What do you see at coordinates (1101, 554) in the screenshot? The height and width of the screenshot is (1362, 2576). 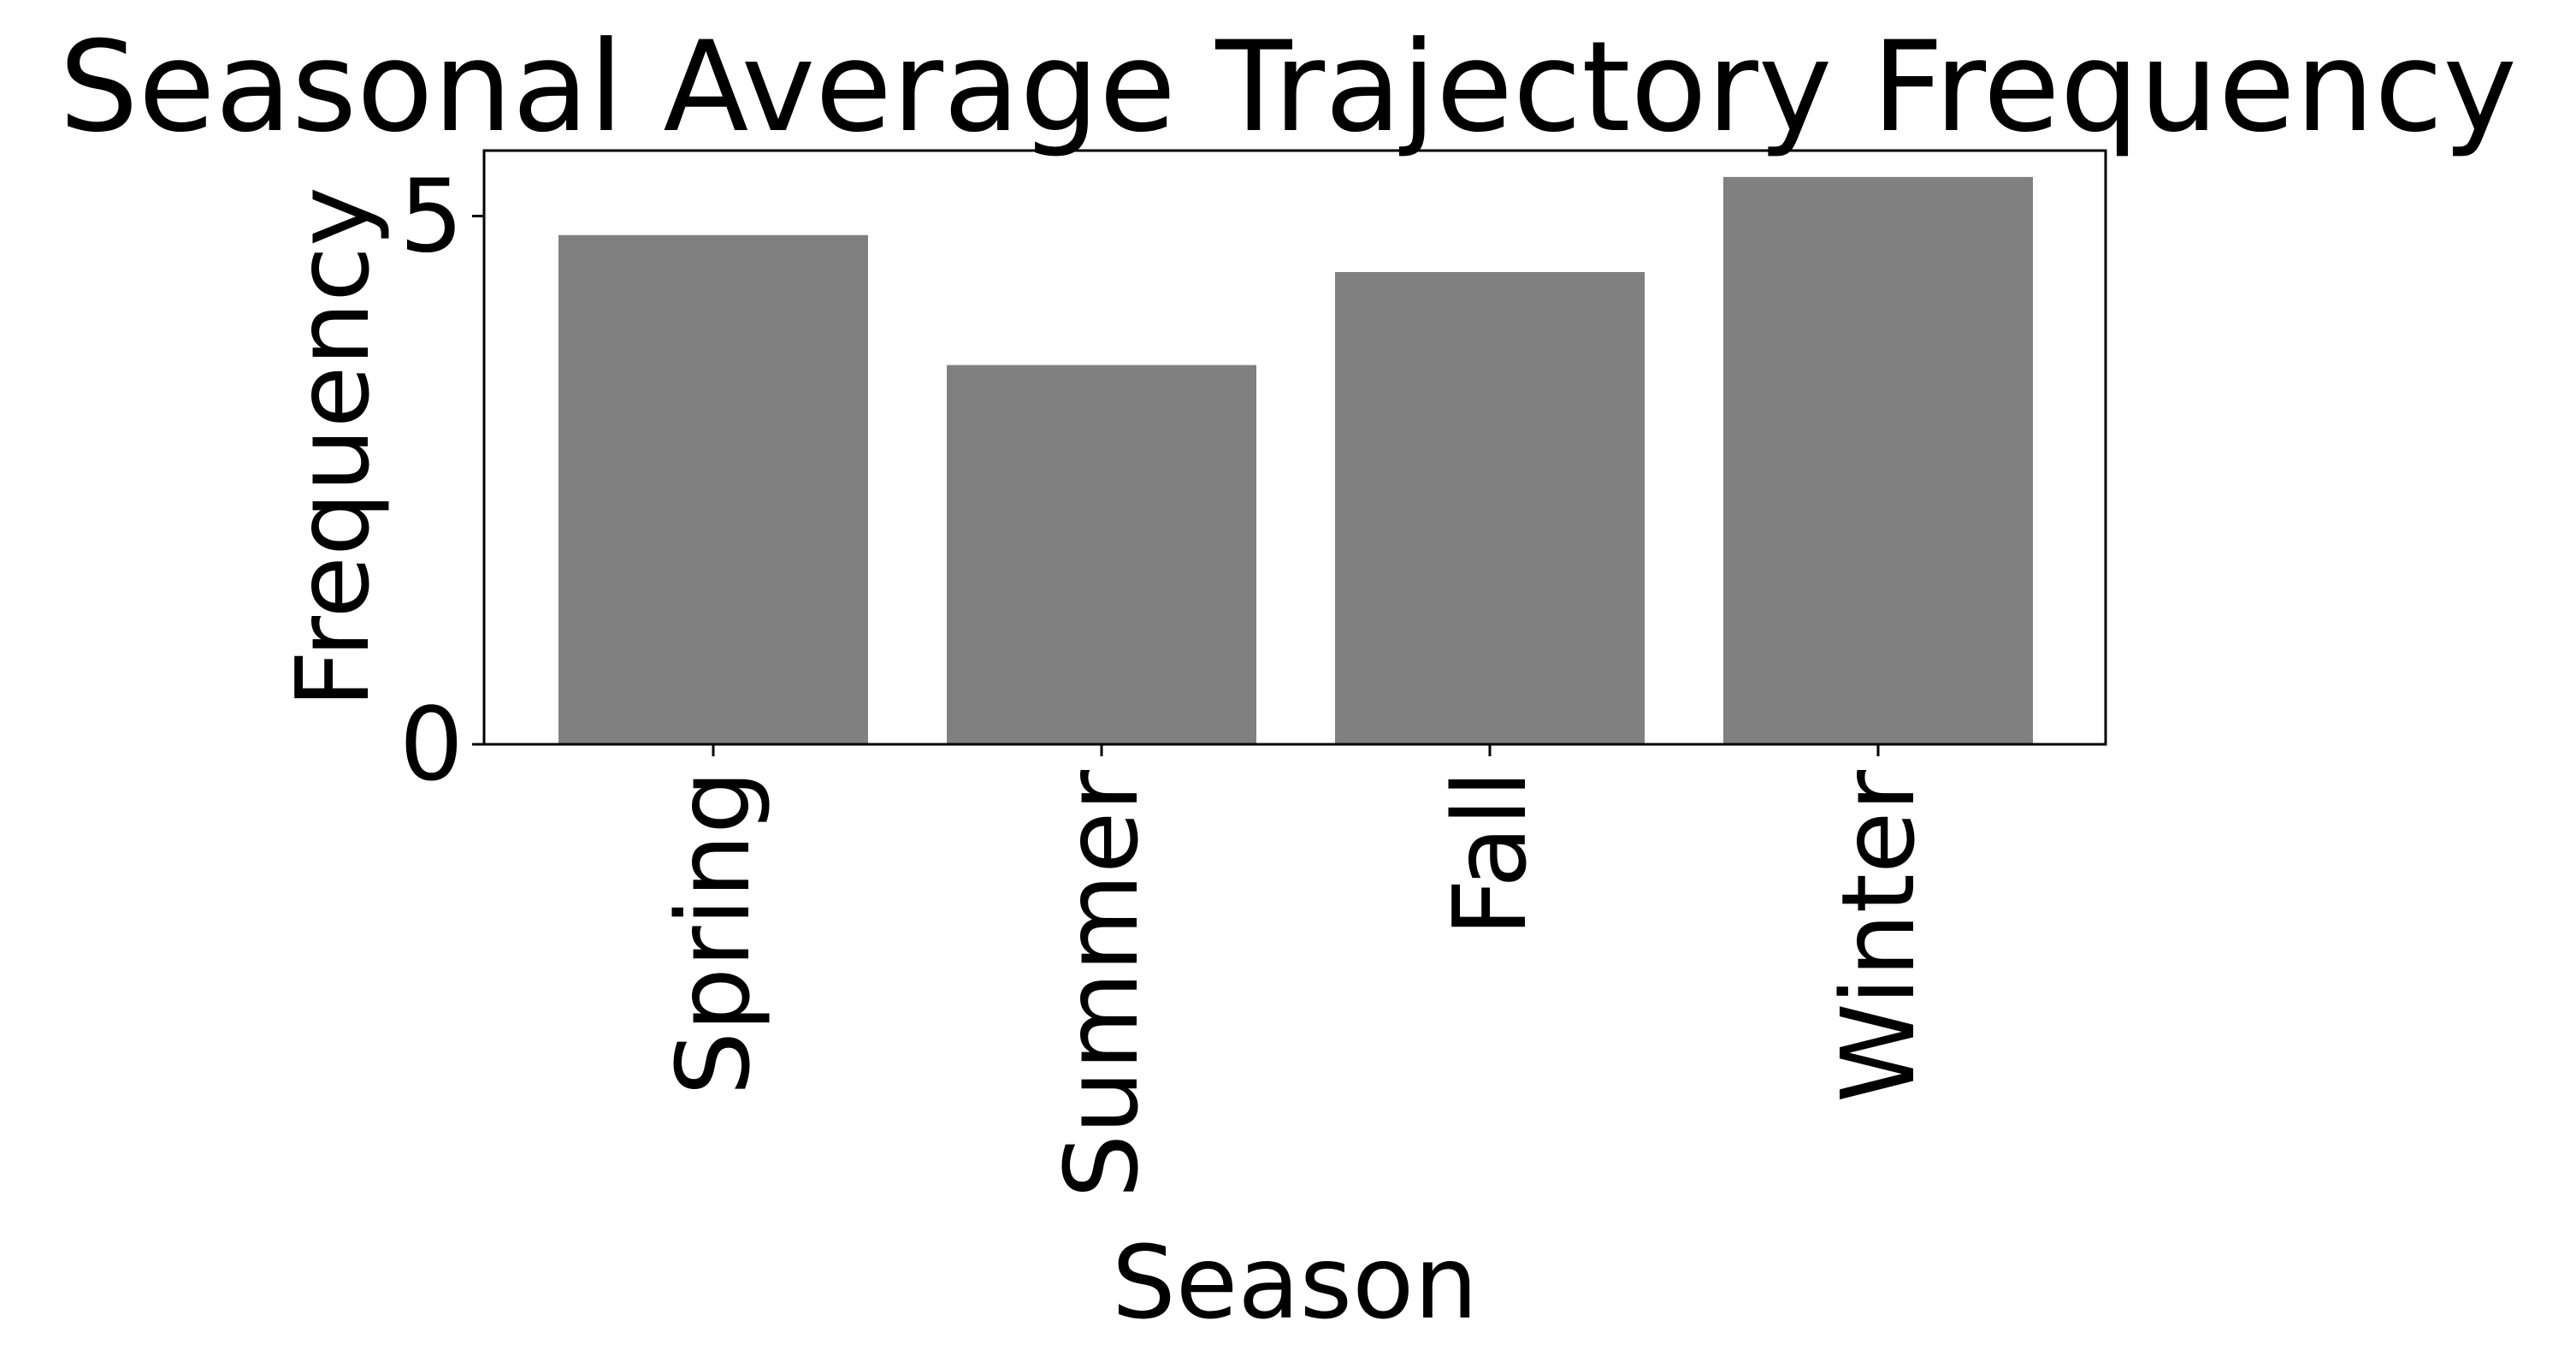 I see `bar-summer` at bounding box center [1101, 554].